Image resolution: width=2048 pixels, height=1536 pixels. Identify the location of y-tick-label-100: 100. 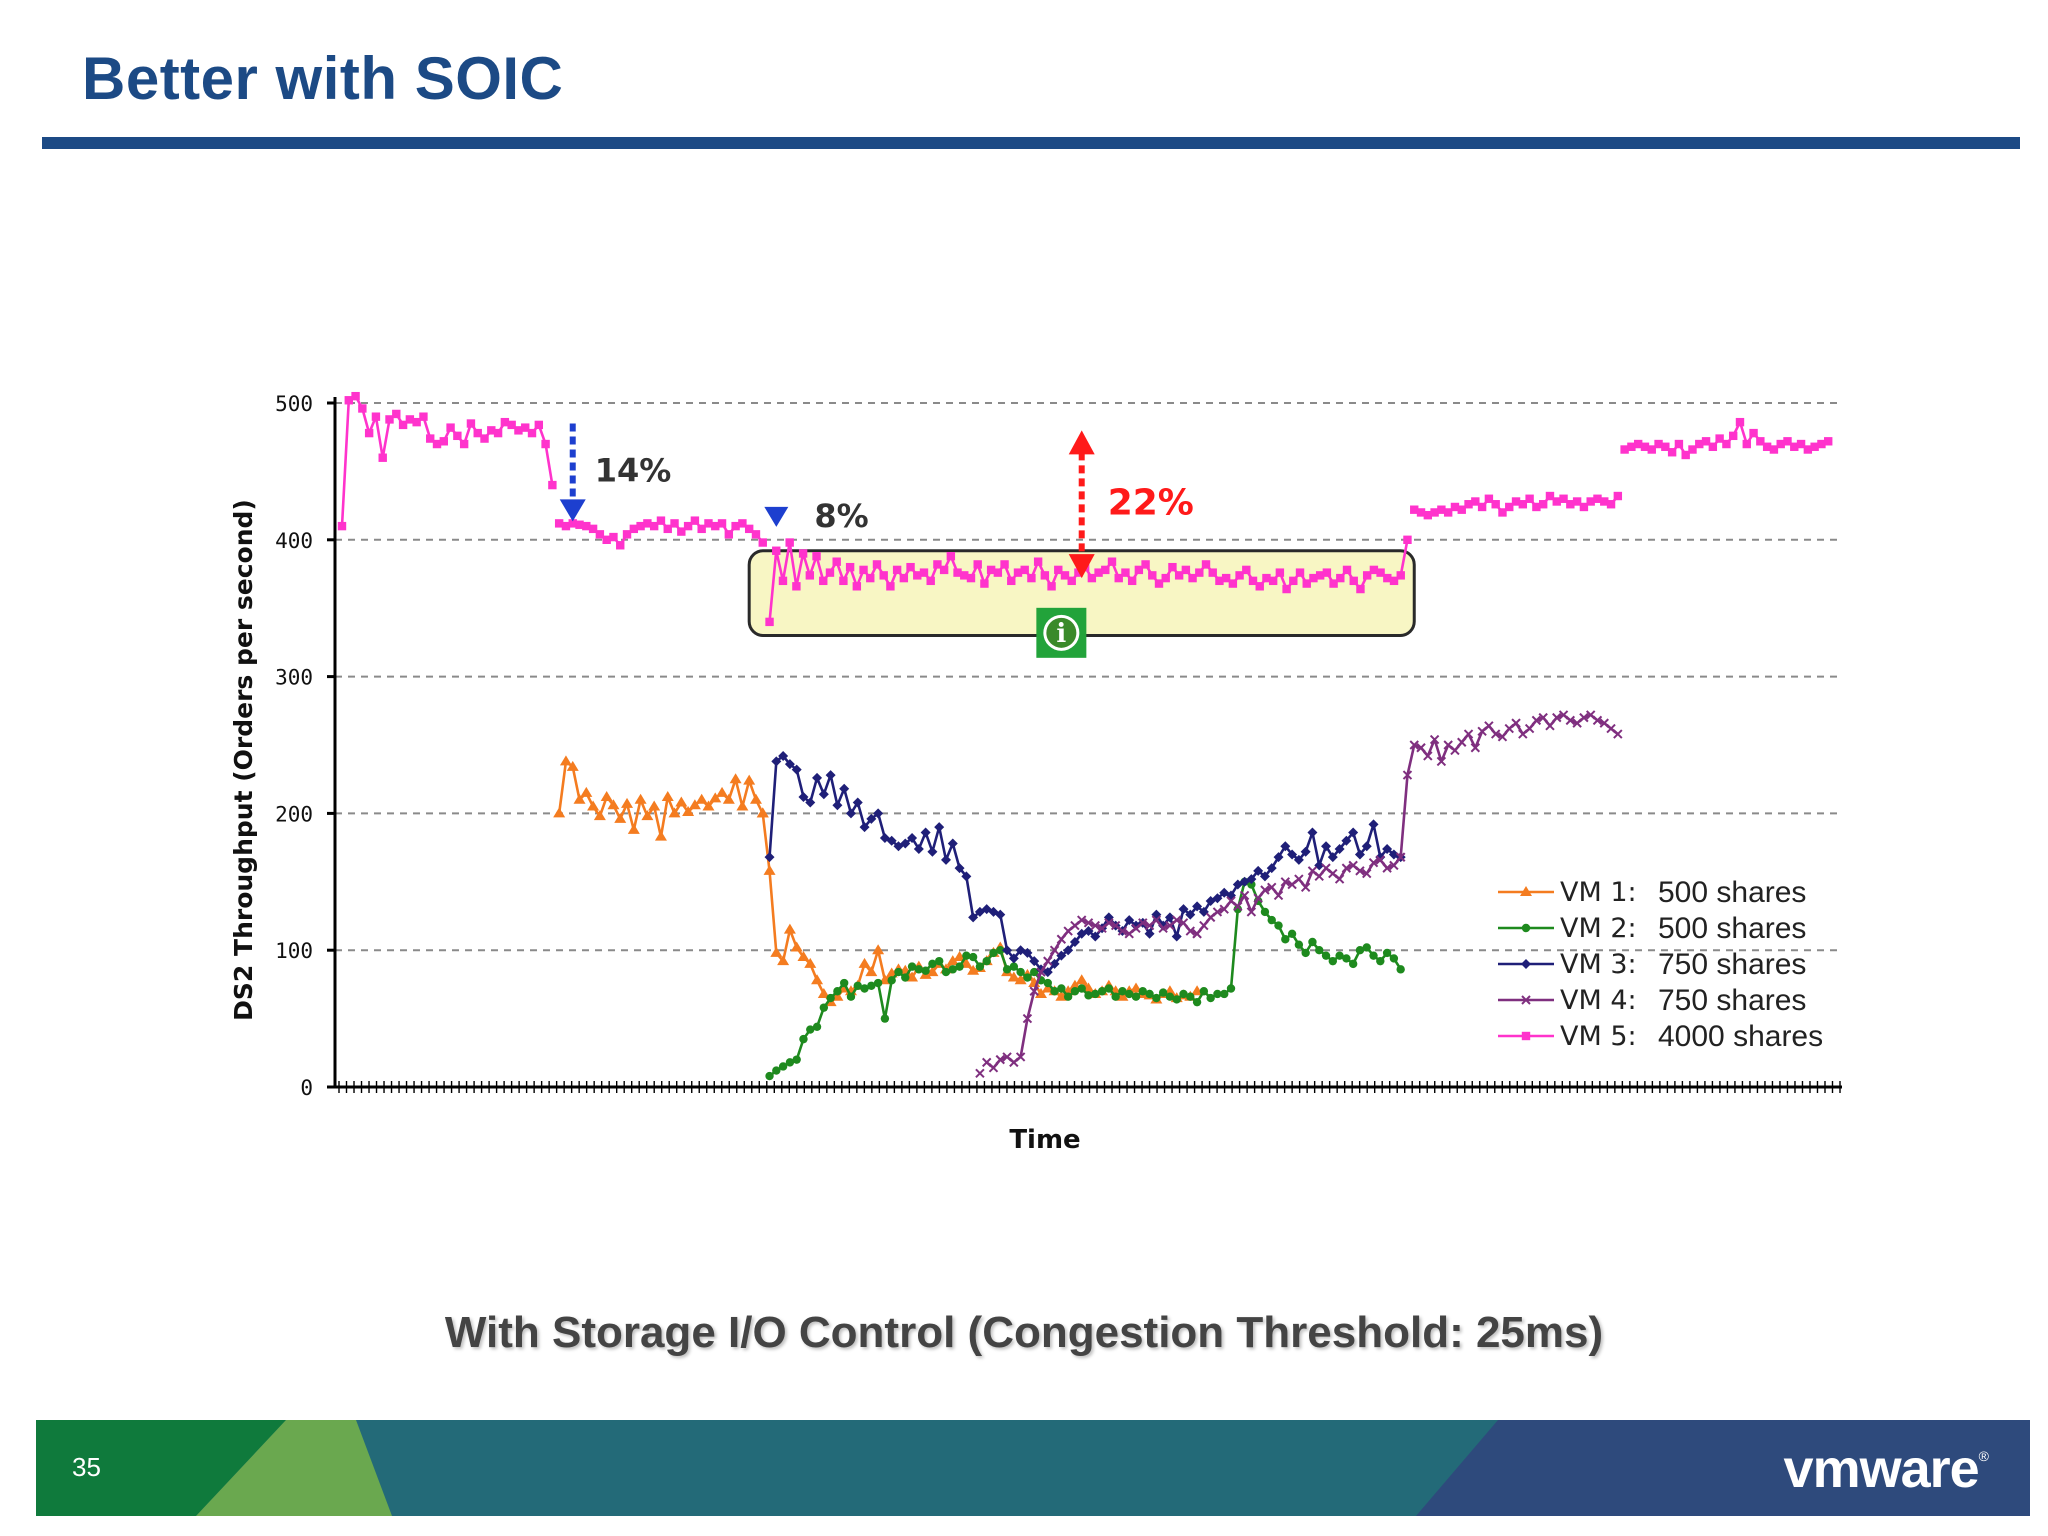
(294, 951).